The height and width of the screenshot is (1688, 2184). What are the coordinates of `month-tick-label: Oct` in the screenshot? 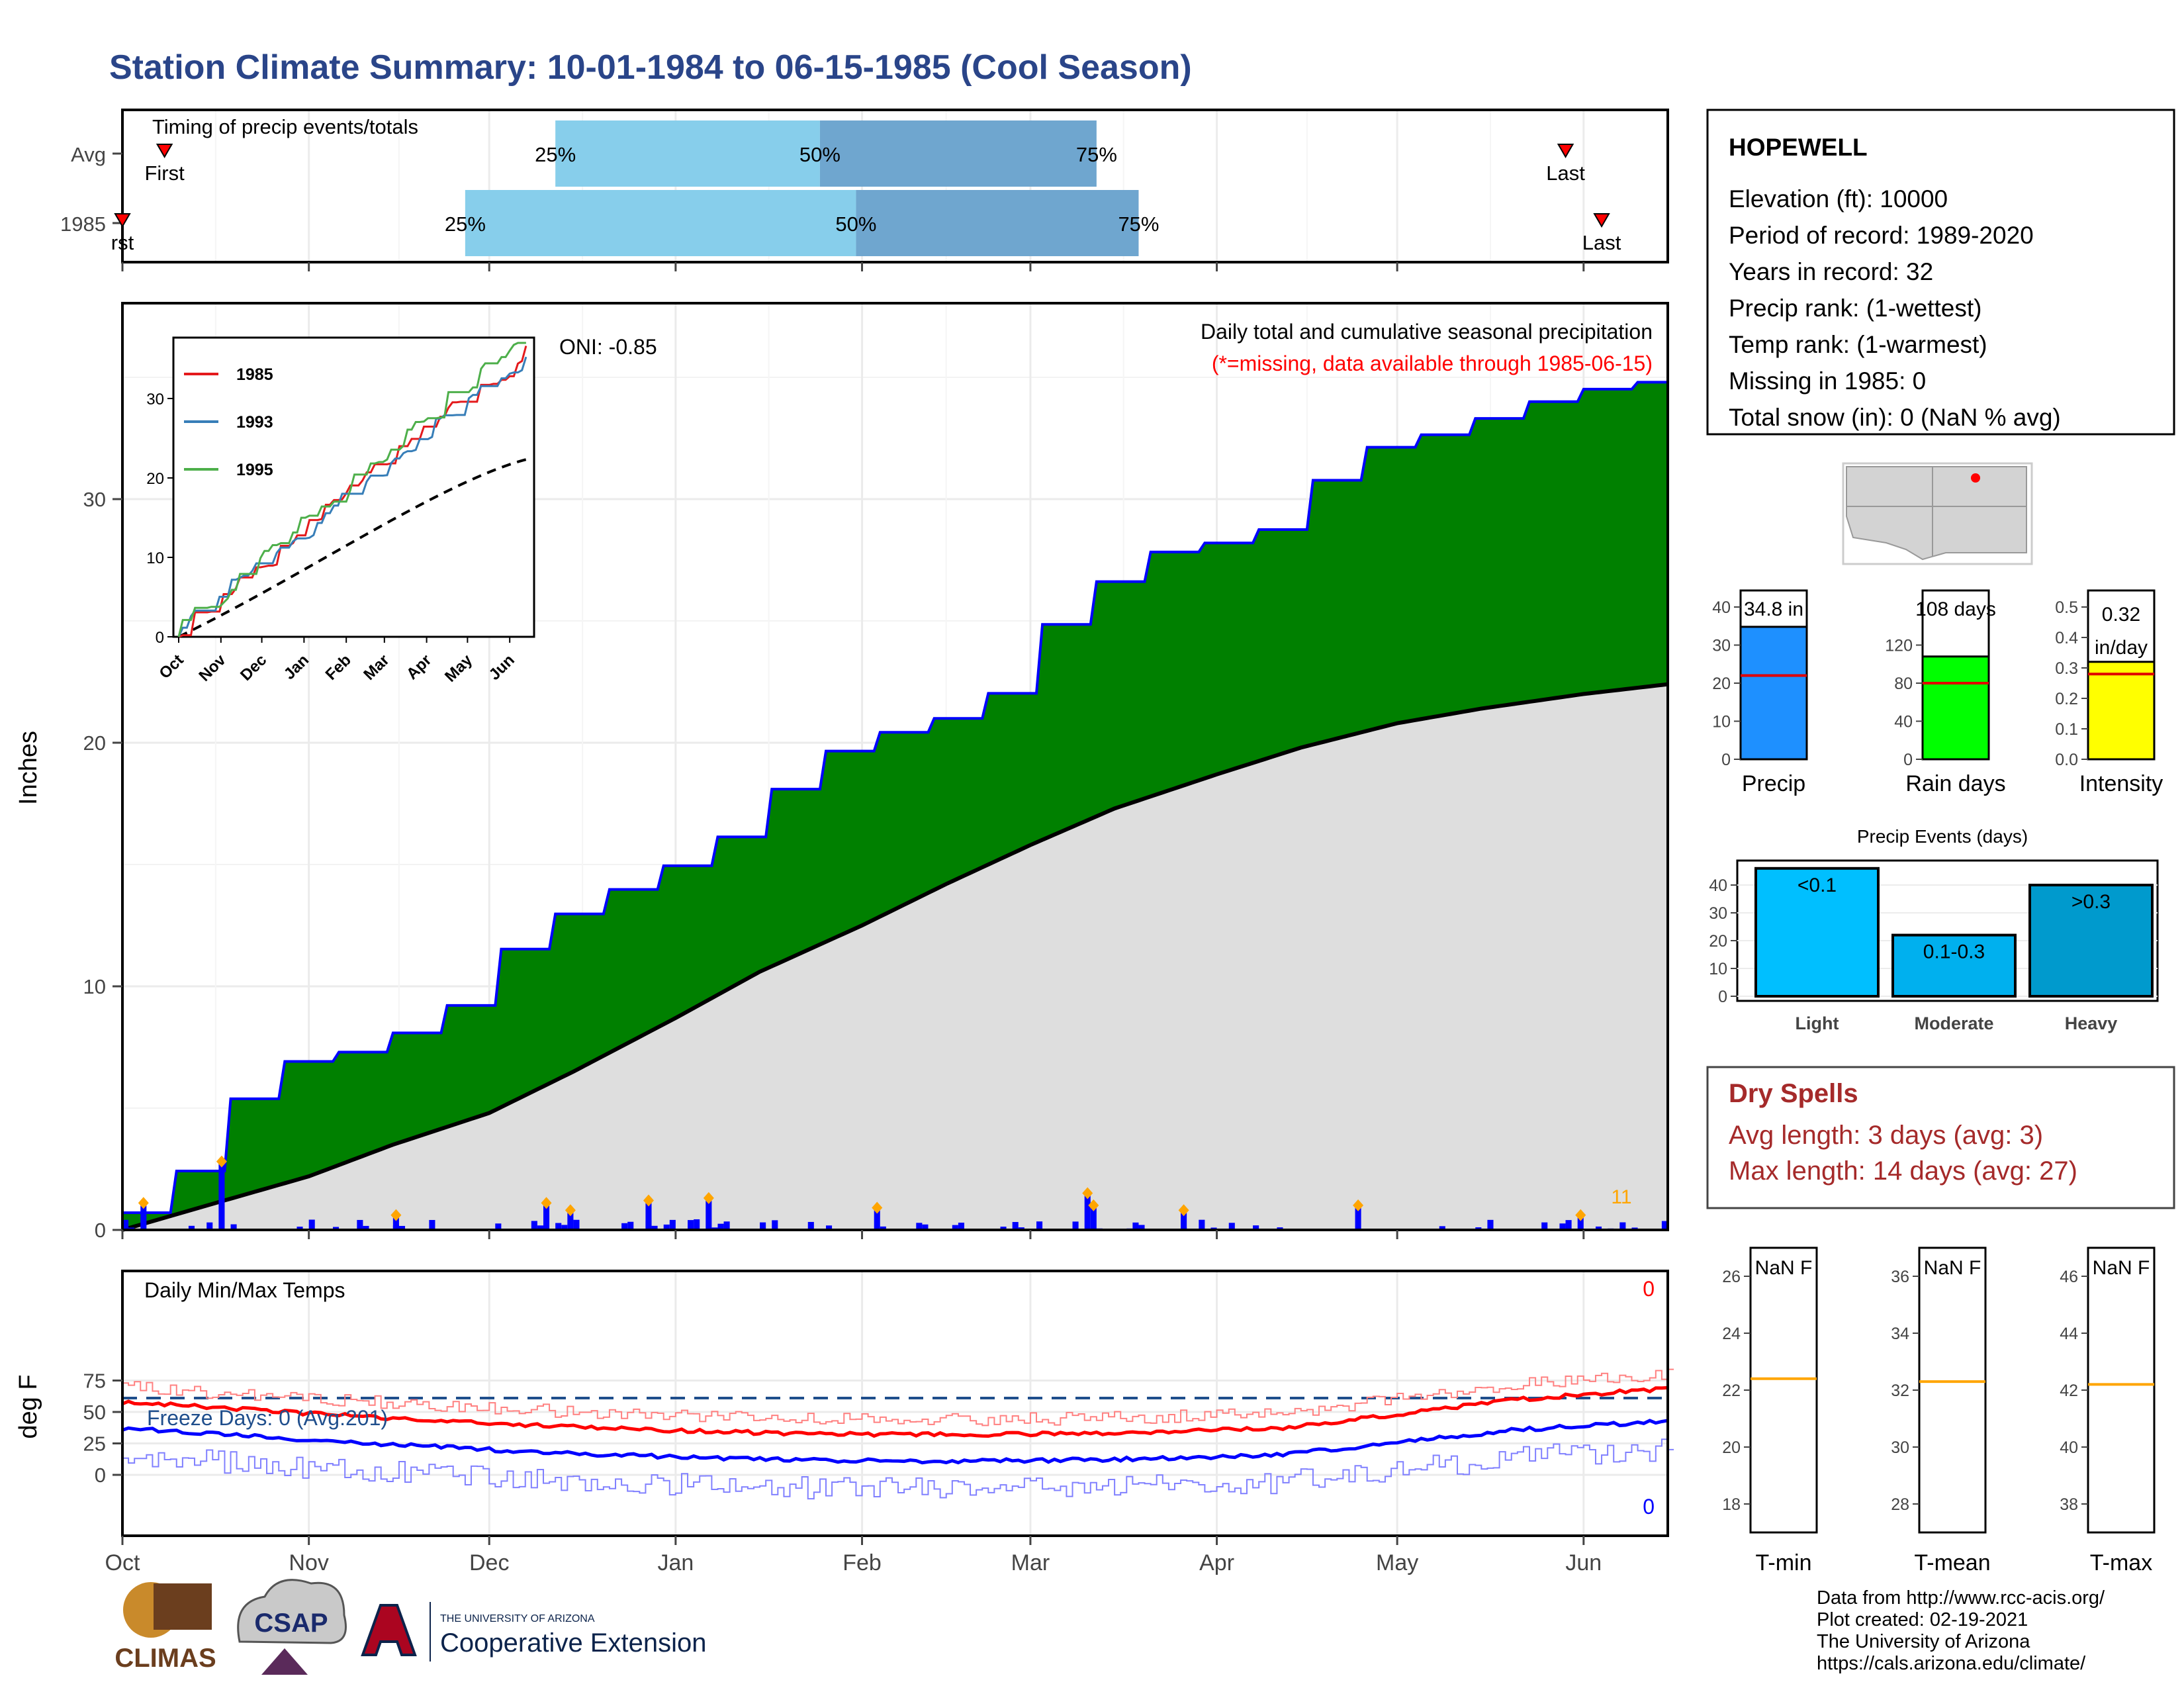 It's located at (122, 1562).